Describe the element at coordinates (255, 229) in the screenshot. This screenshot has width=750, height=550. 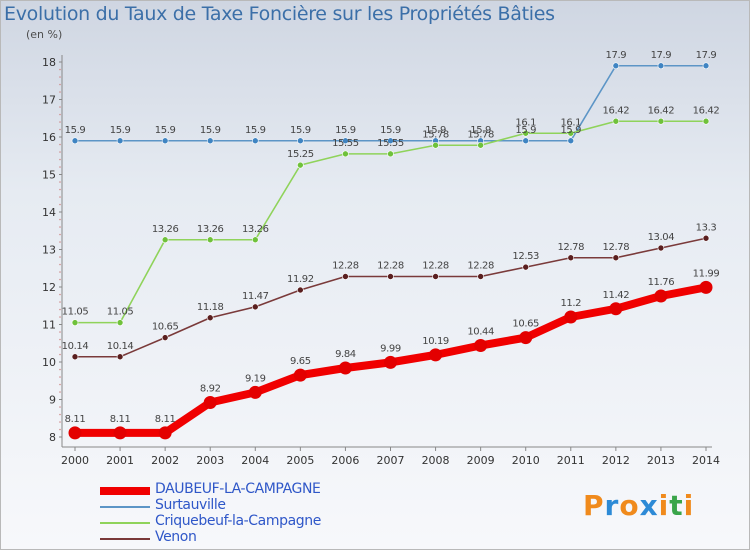
I see `data-label: 13.26` at that location.